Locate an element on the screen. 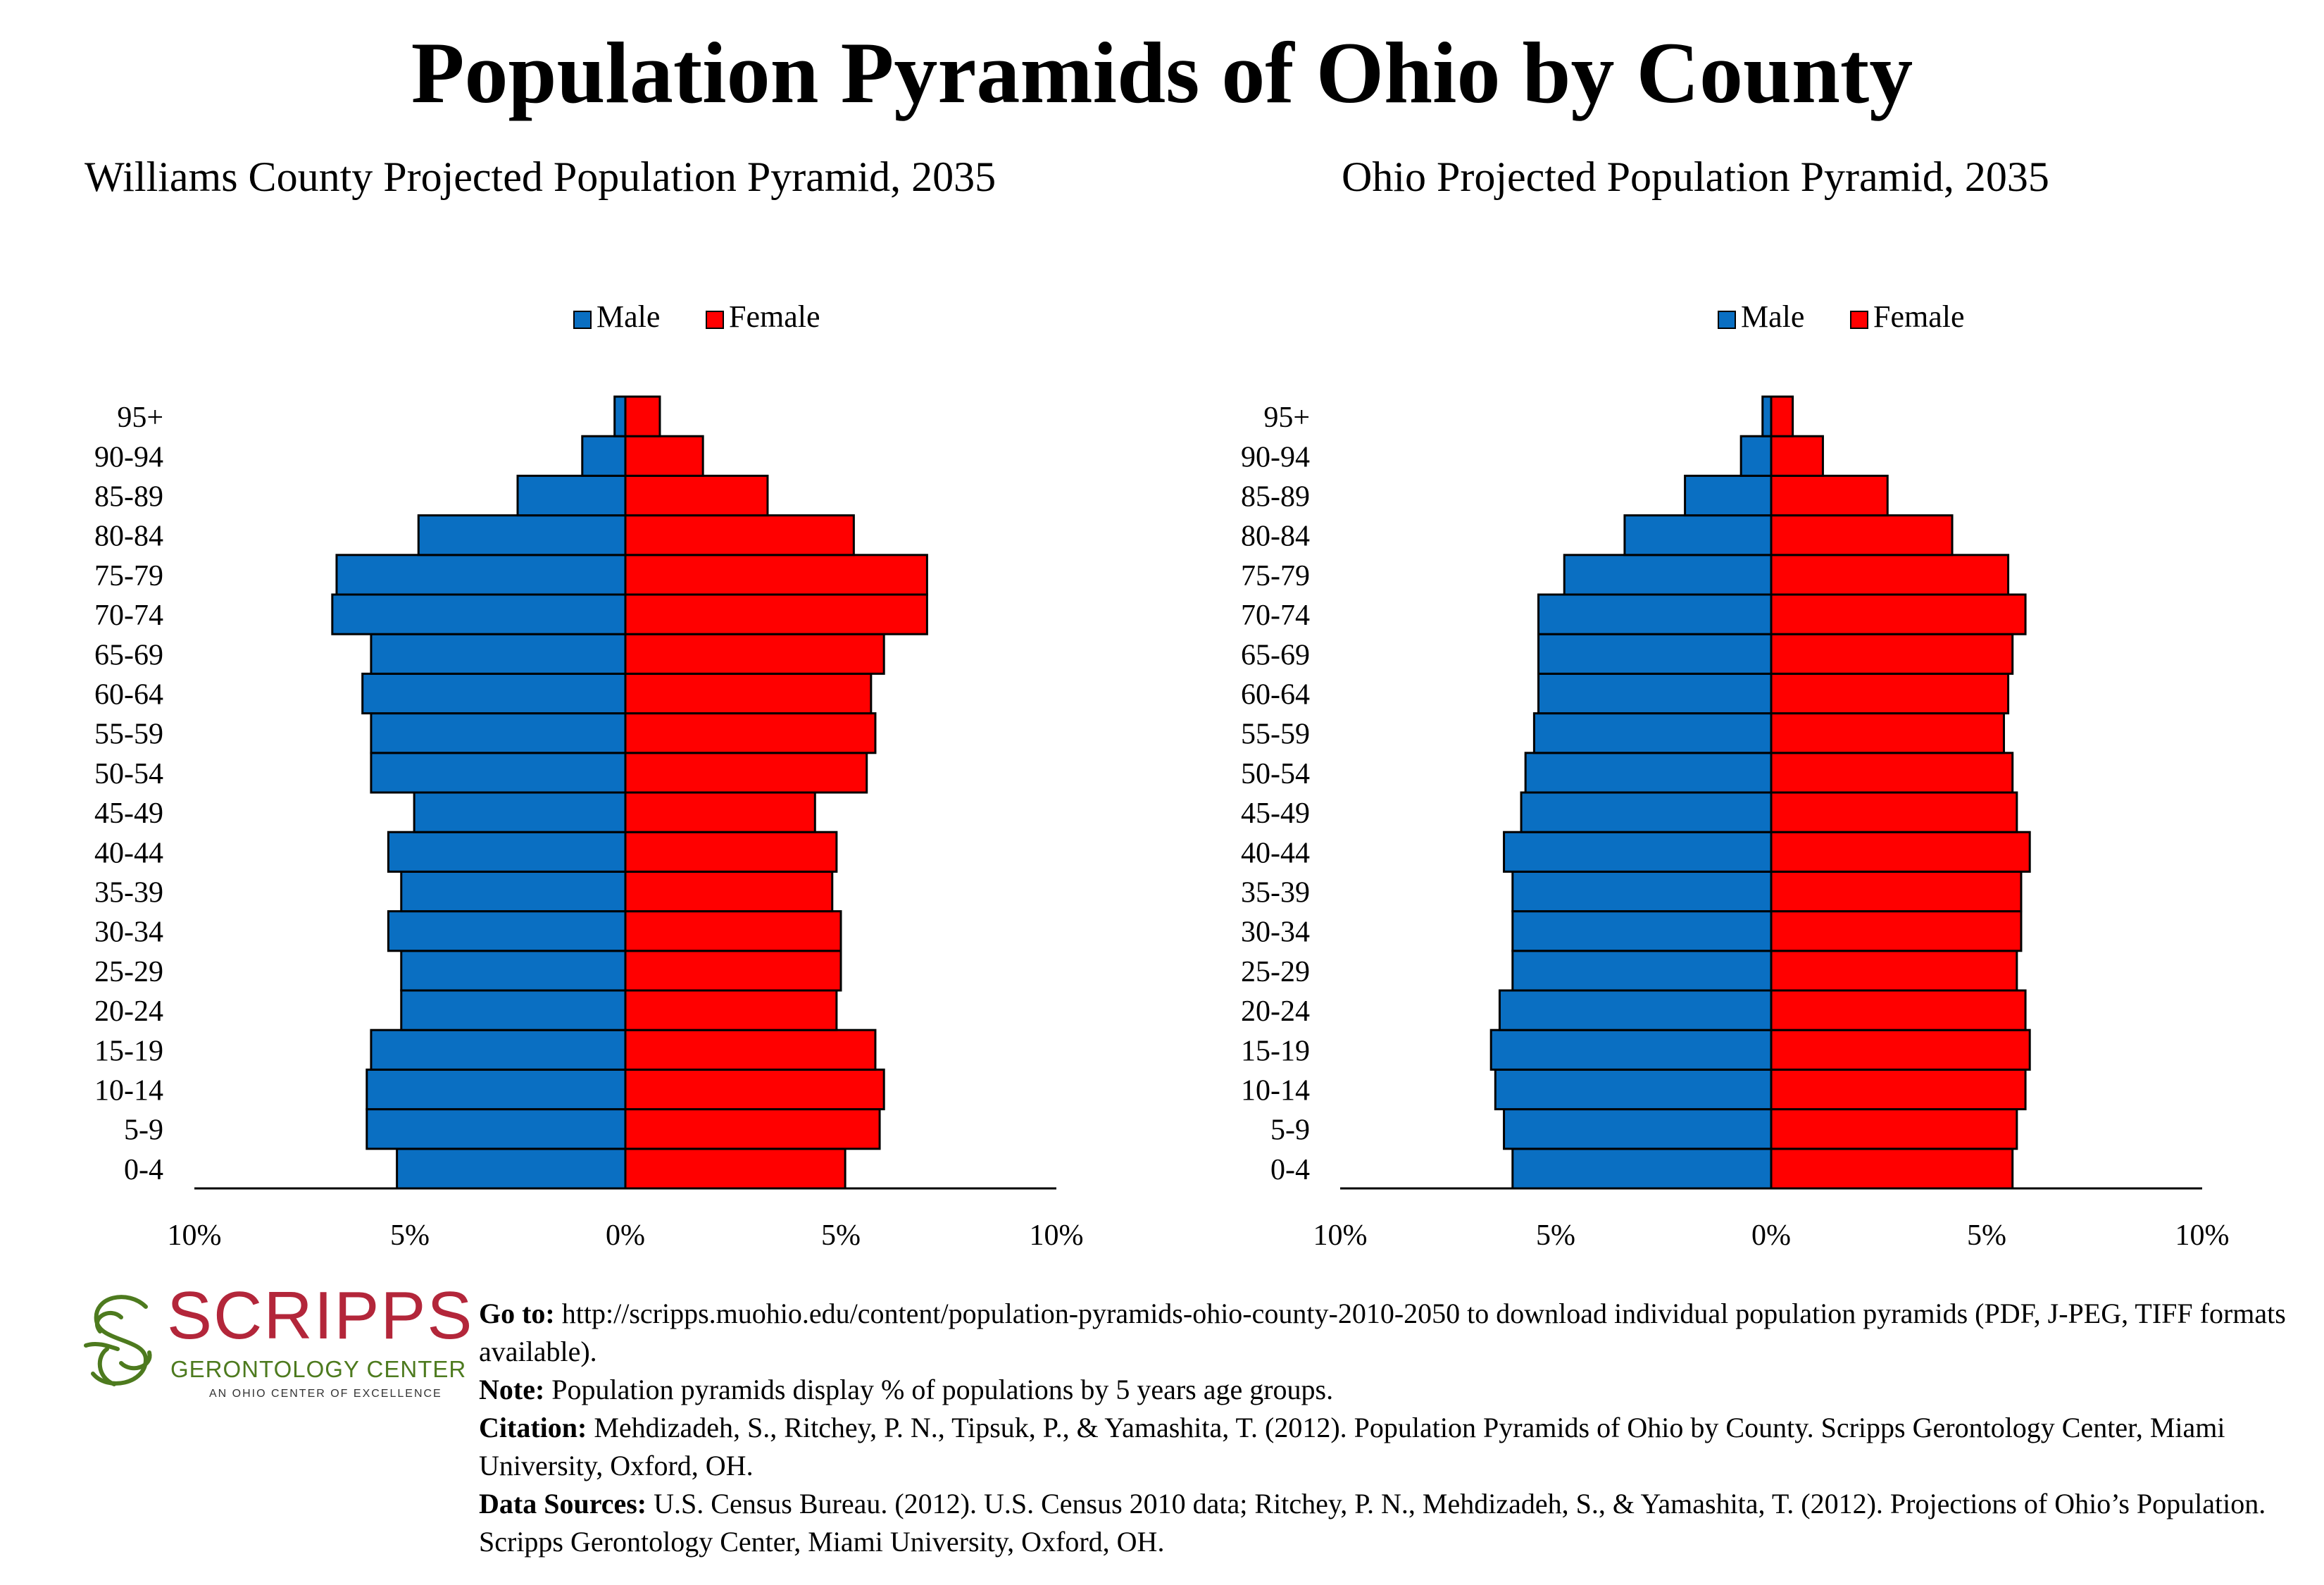 Image resolution: width=2324 pixels, height=1585 pixels. age-label-95+: 95+ is located at coordinates (140, 418).